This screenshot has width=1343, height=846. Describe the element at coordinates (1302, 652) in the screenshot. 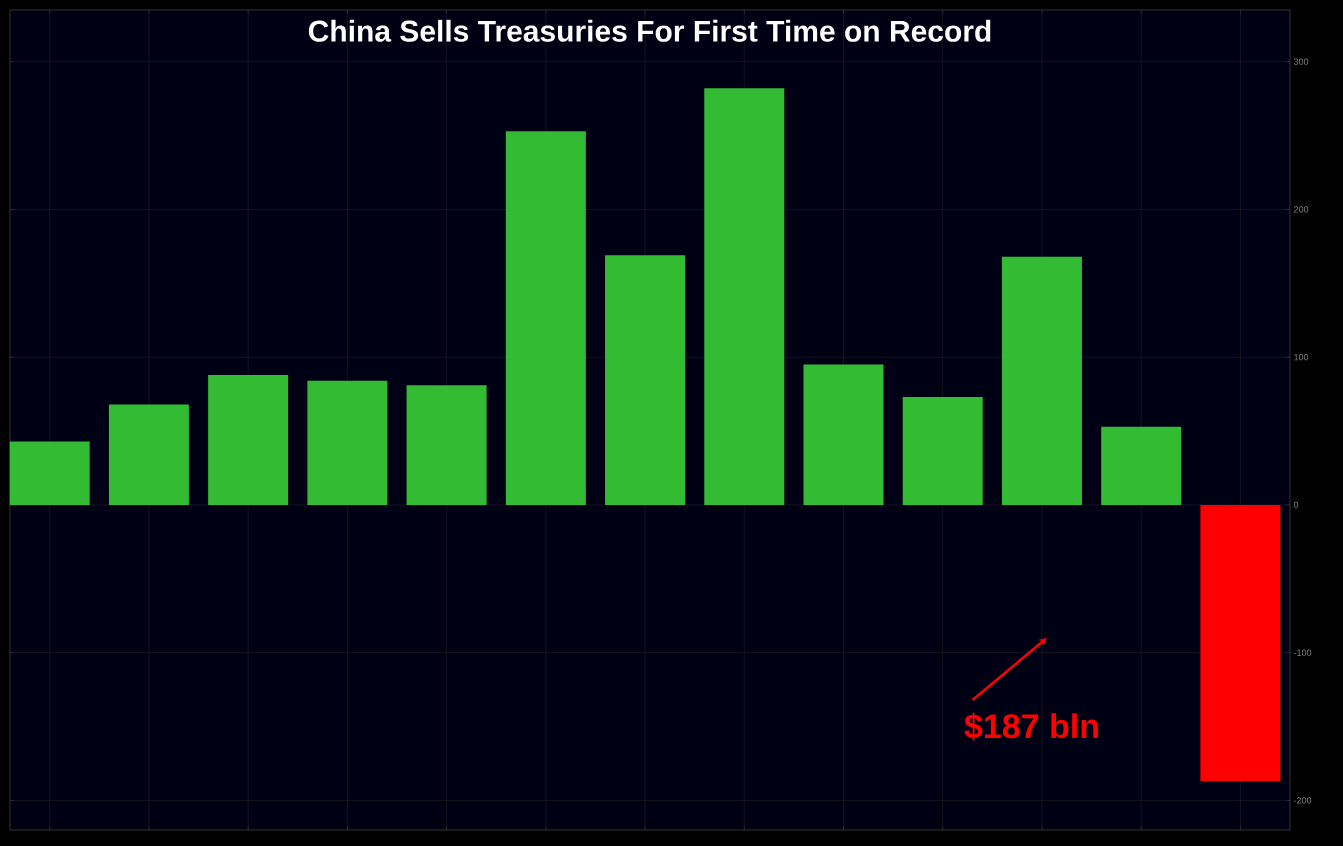

I see `y-tick-label: -100` at that location.